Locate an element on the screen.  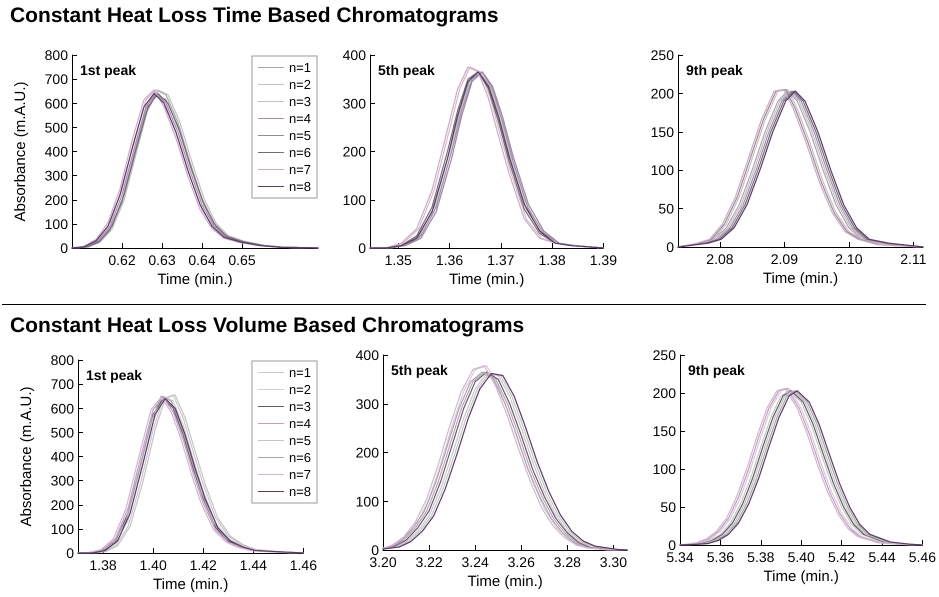
x-tick-label: 5.44 is located at coordinates (882, 557).